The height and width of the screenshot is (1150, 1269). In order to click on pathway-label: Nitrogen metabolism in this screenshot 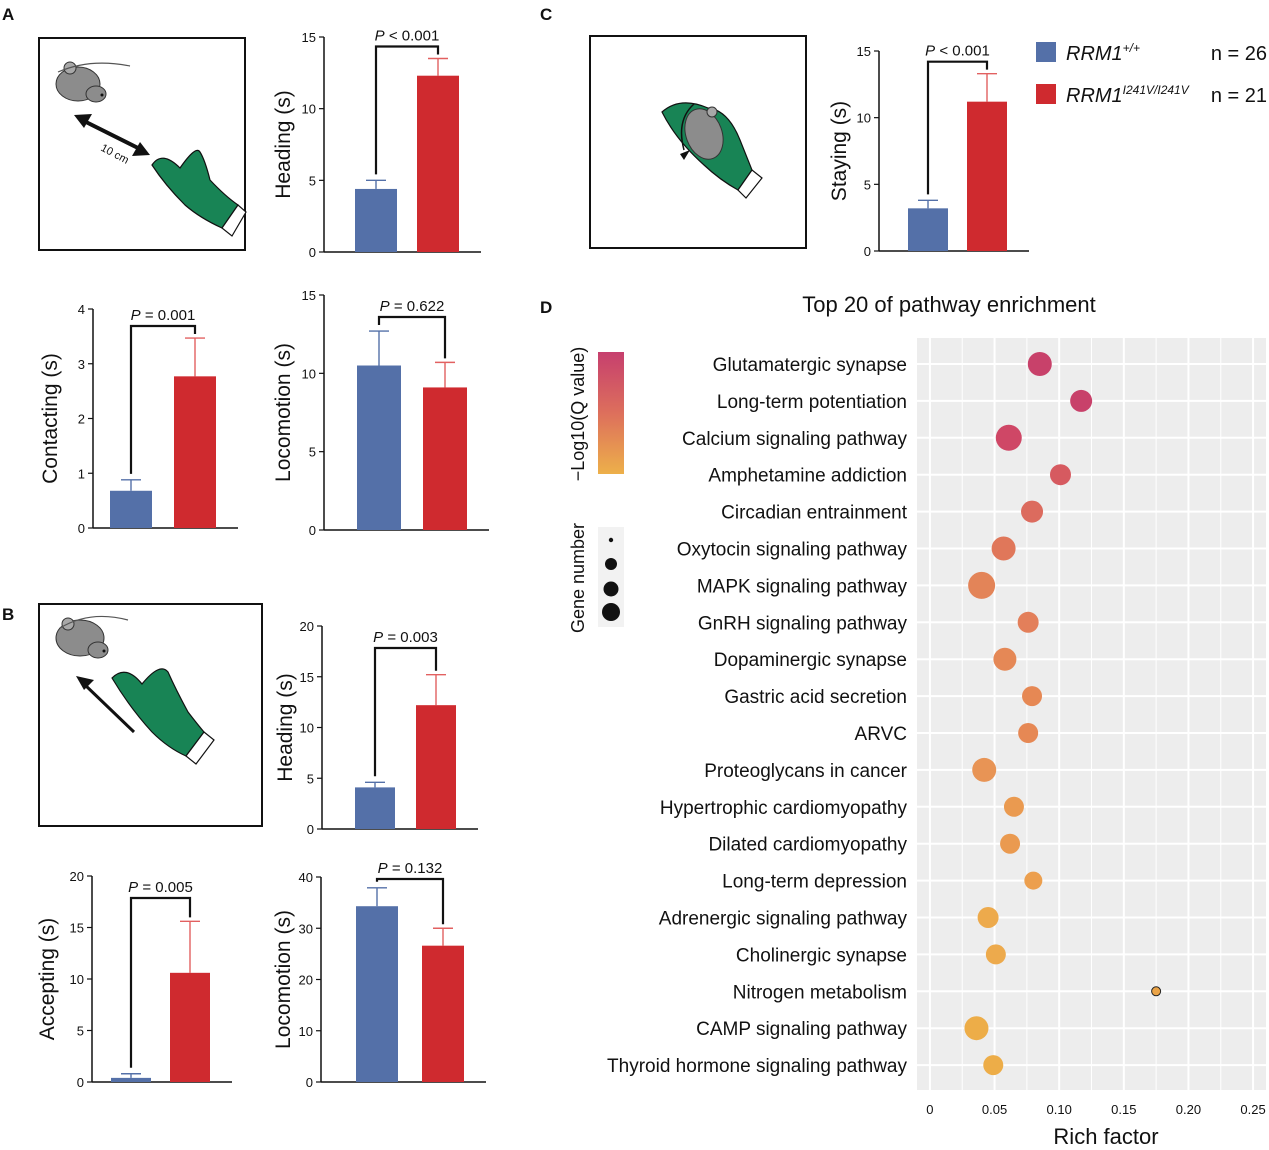, I will do `click(820, 992)`.